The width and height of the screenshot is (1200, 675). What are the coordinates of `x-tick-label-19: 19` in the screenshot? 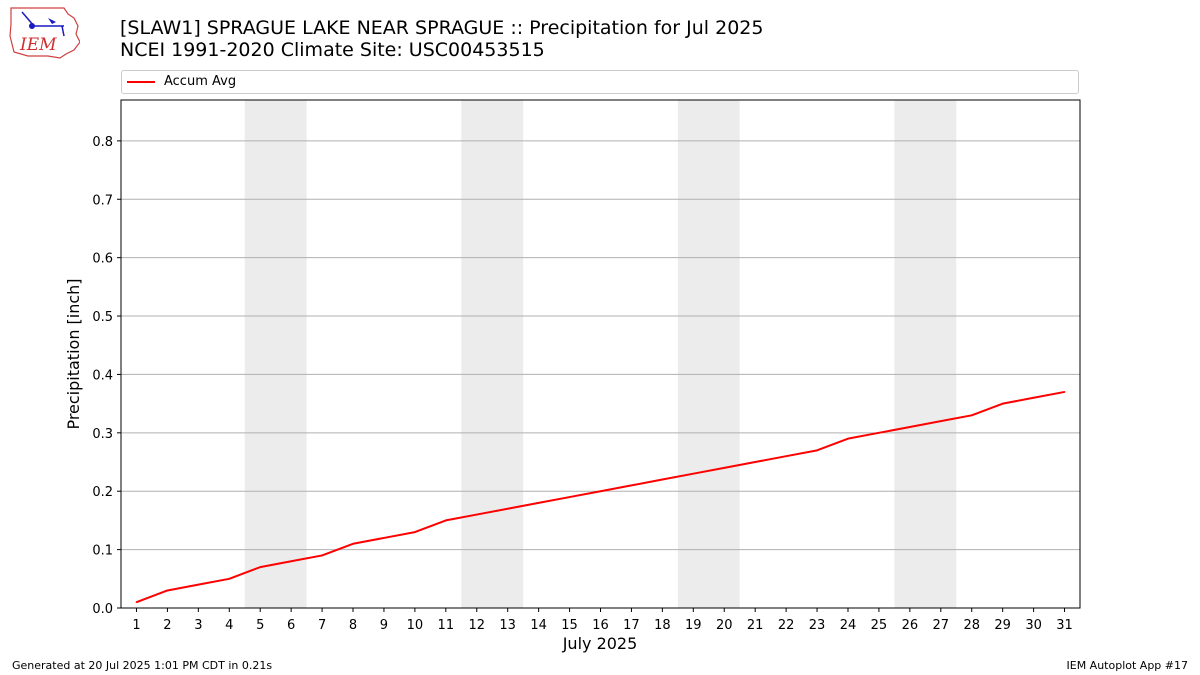 It's located at (693, 625).